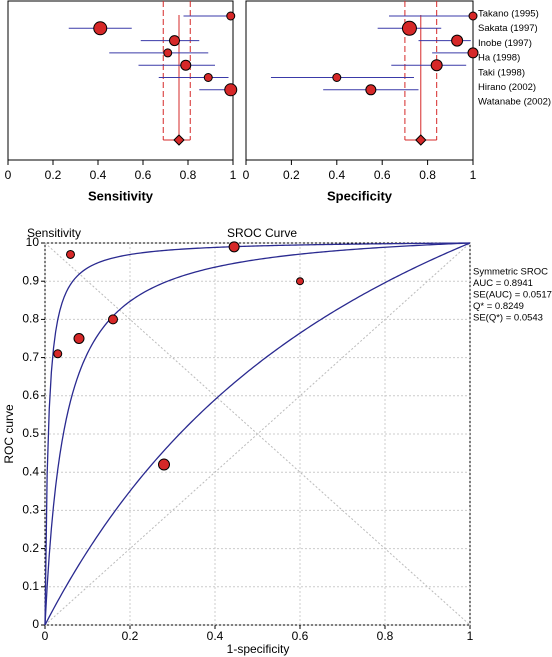  What do you see at coordinates (30, 280) in the screenshot?
I see `y-tick-label: 0.9` at bounding box center [30, 280].